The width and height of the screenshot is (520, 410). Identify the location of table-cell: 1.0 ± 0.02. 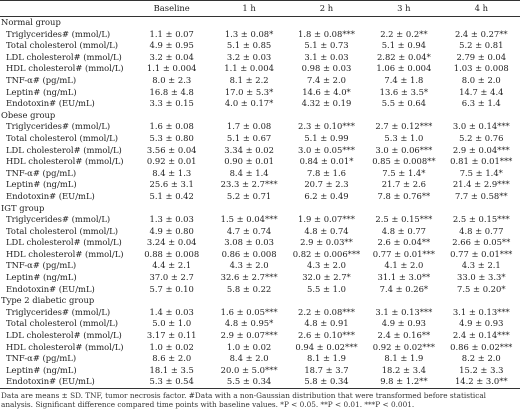
(249, 346).